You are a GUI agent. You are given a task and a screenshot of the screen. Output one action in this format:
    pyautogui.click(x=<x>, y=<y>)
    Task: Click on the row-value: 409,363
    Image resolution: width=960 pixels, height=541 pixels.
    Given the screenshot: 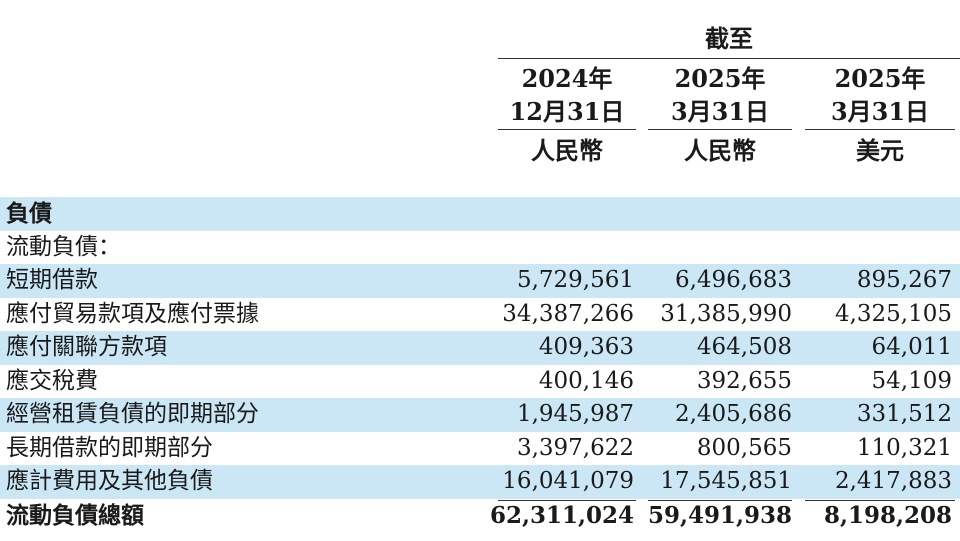 What is the action you would take?
    pyautogui.click(x=586, y=347)
    